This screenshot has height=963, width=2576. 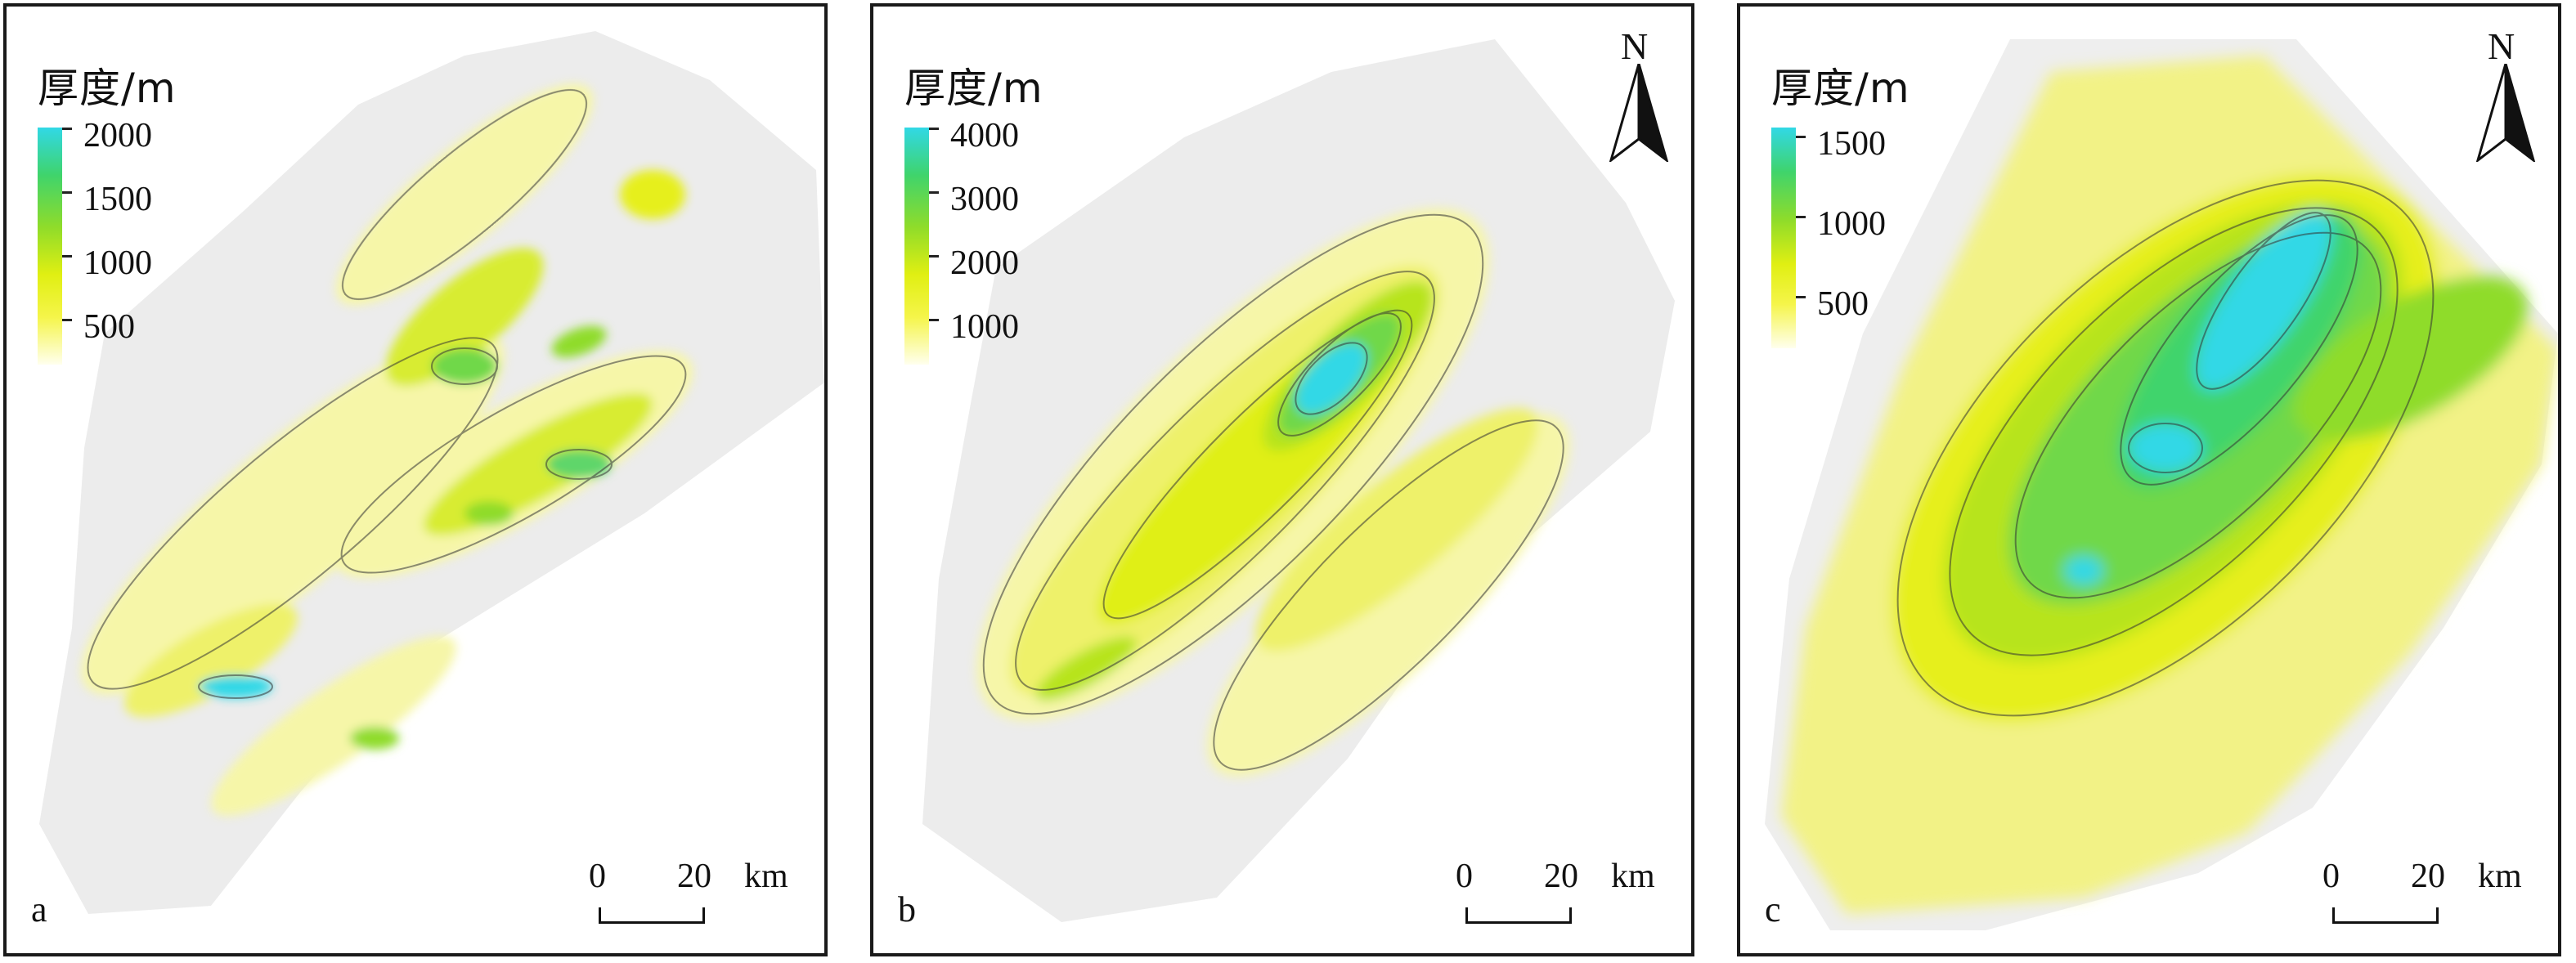 What do you see at coordinates (1773, 909) in the screenshot?
I see `panel-label-c: c` at bounding box center [1773, 909].